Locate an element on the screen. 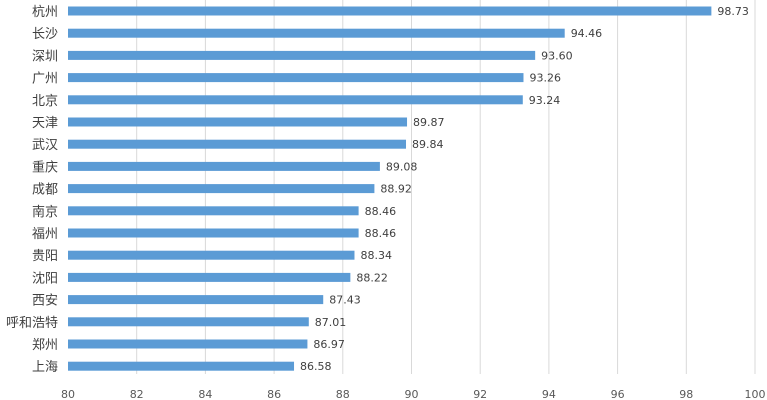  x-tick-label: 88 is located at coordinates (343, 394).